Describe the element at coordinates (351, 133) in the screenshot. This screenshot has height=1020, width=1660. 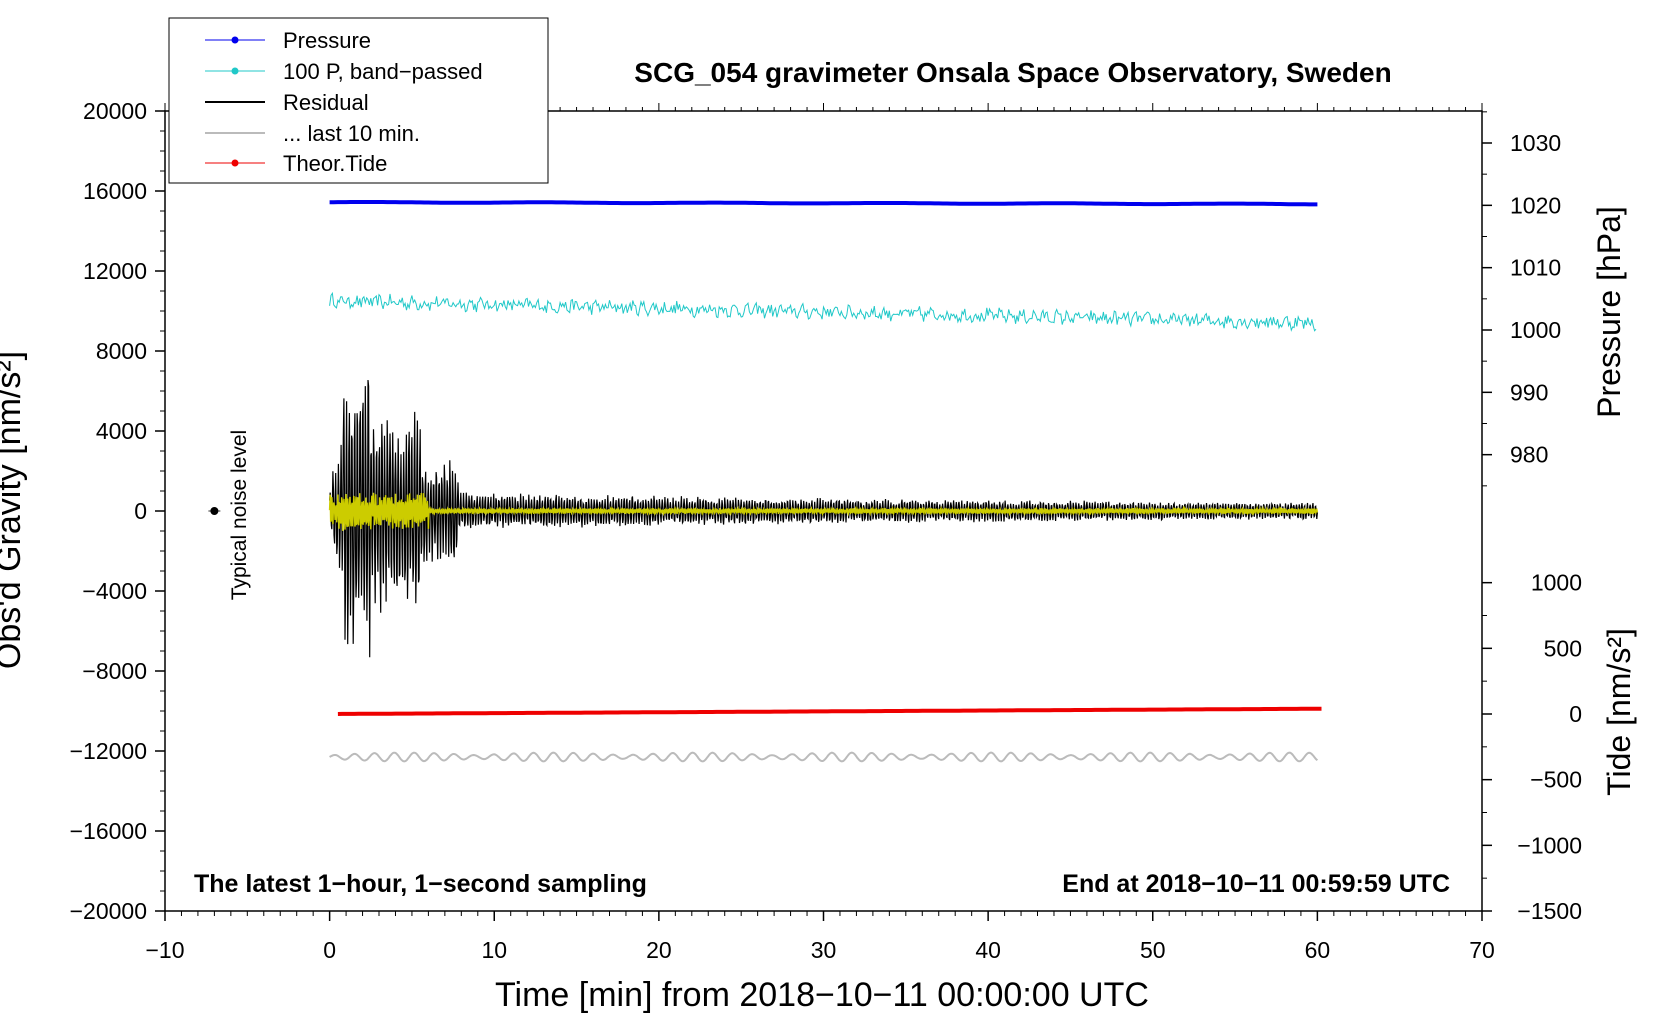
I see `legend-label-last-10-min: ... last 10 min.` at that location.